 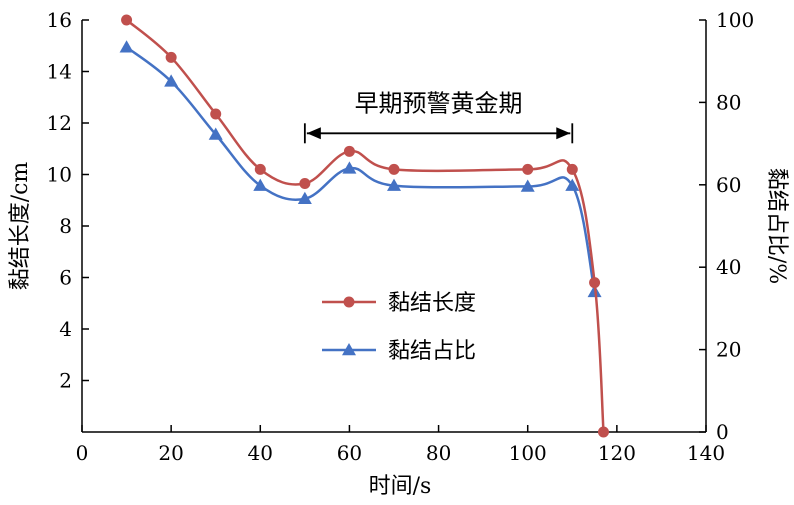 I want to click on y-tick-label: 2, so click(x=65, y=381).